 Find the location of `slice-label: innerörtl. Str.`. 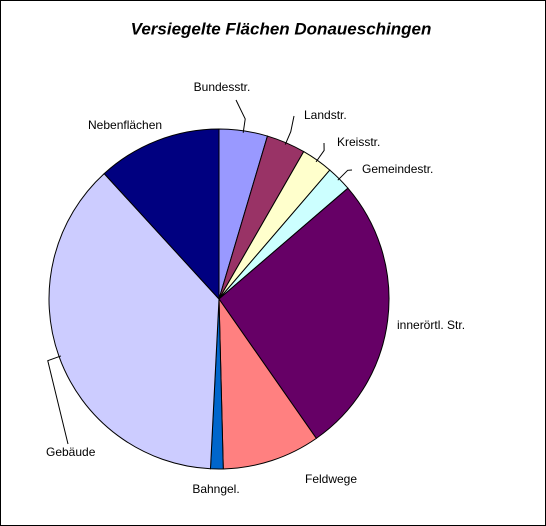

slice-label: innerörtl. Str. is located at coordinates (431, 325).